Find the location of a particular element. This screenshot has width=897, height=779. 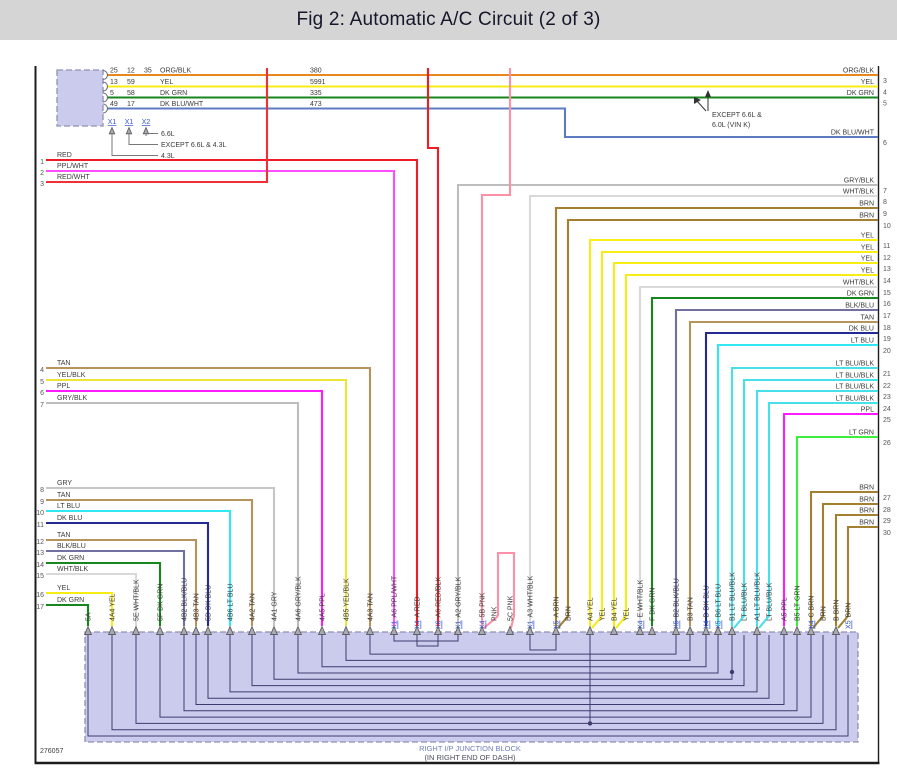

pin-number: 12 is located at coordinates (131, 71).